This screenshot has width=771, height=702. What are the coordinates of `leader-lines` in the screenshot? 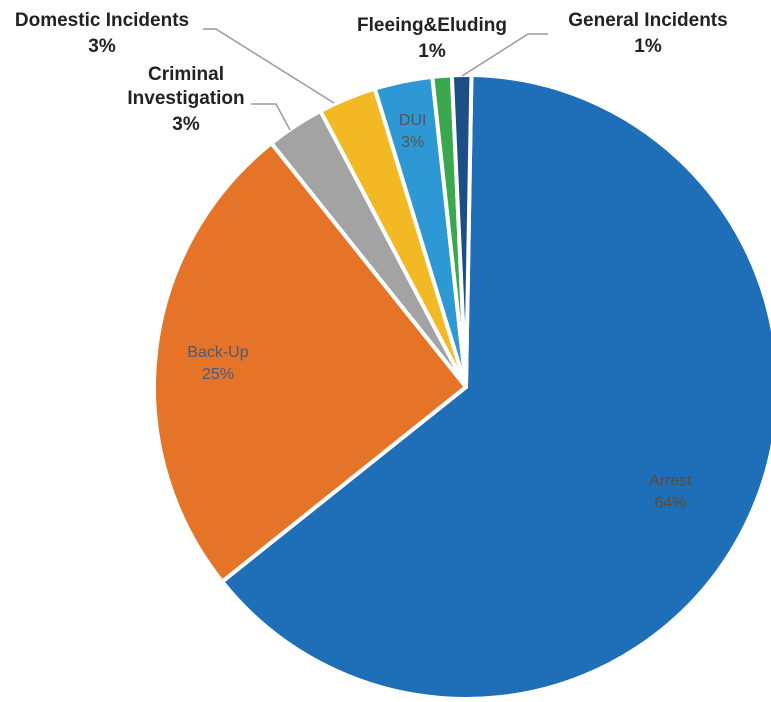 It's located at (375, 79).